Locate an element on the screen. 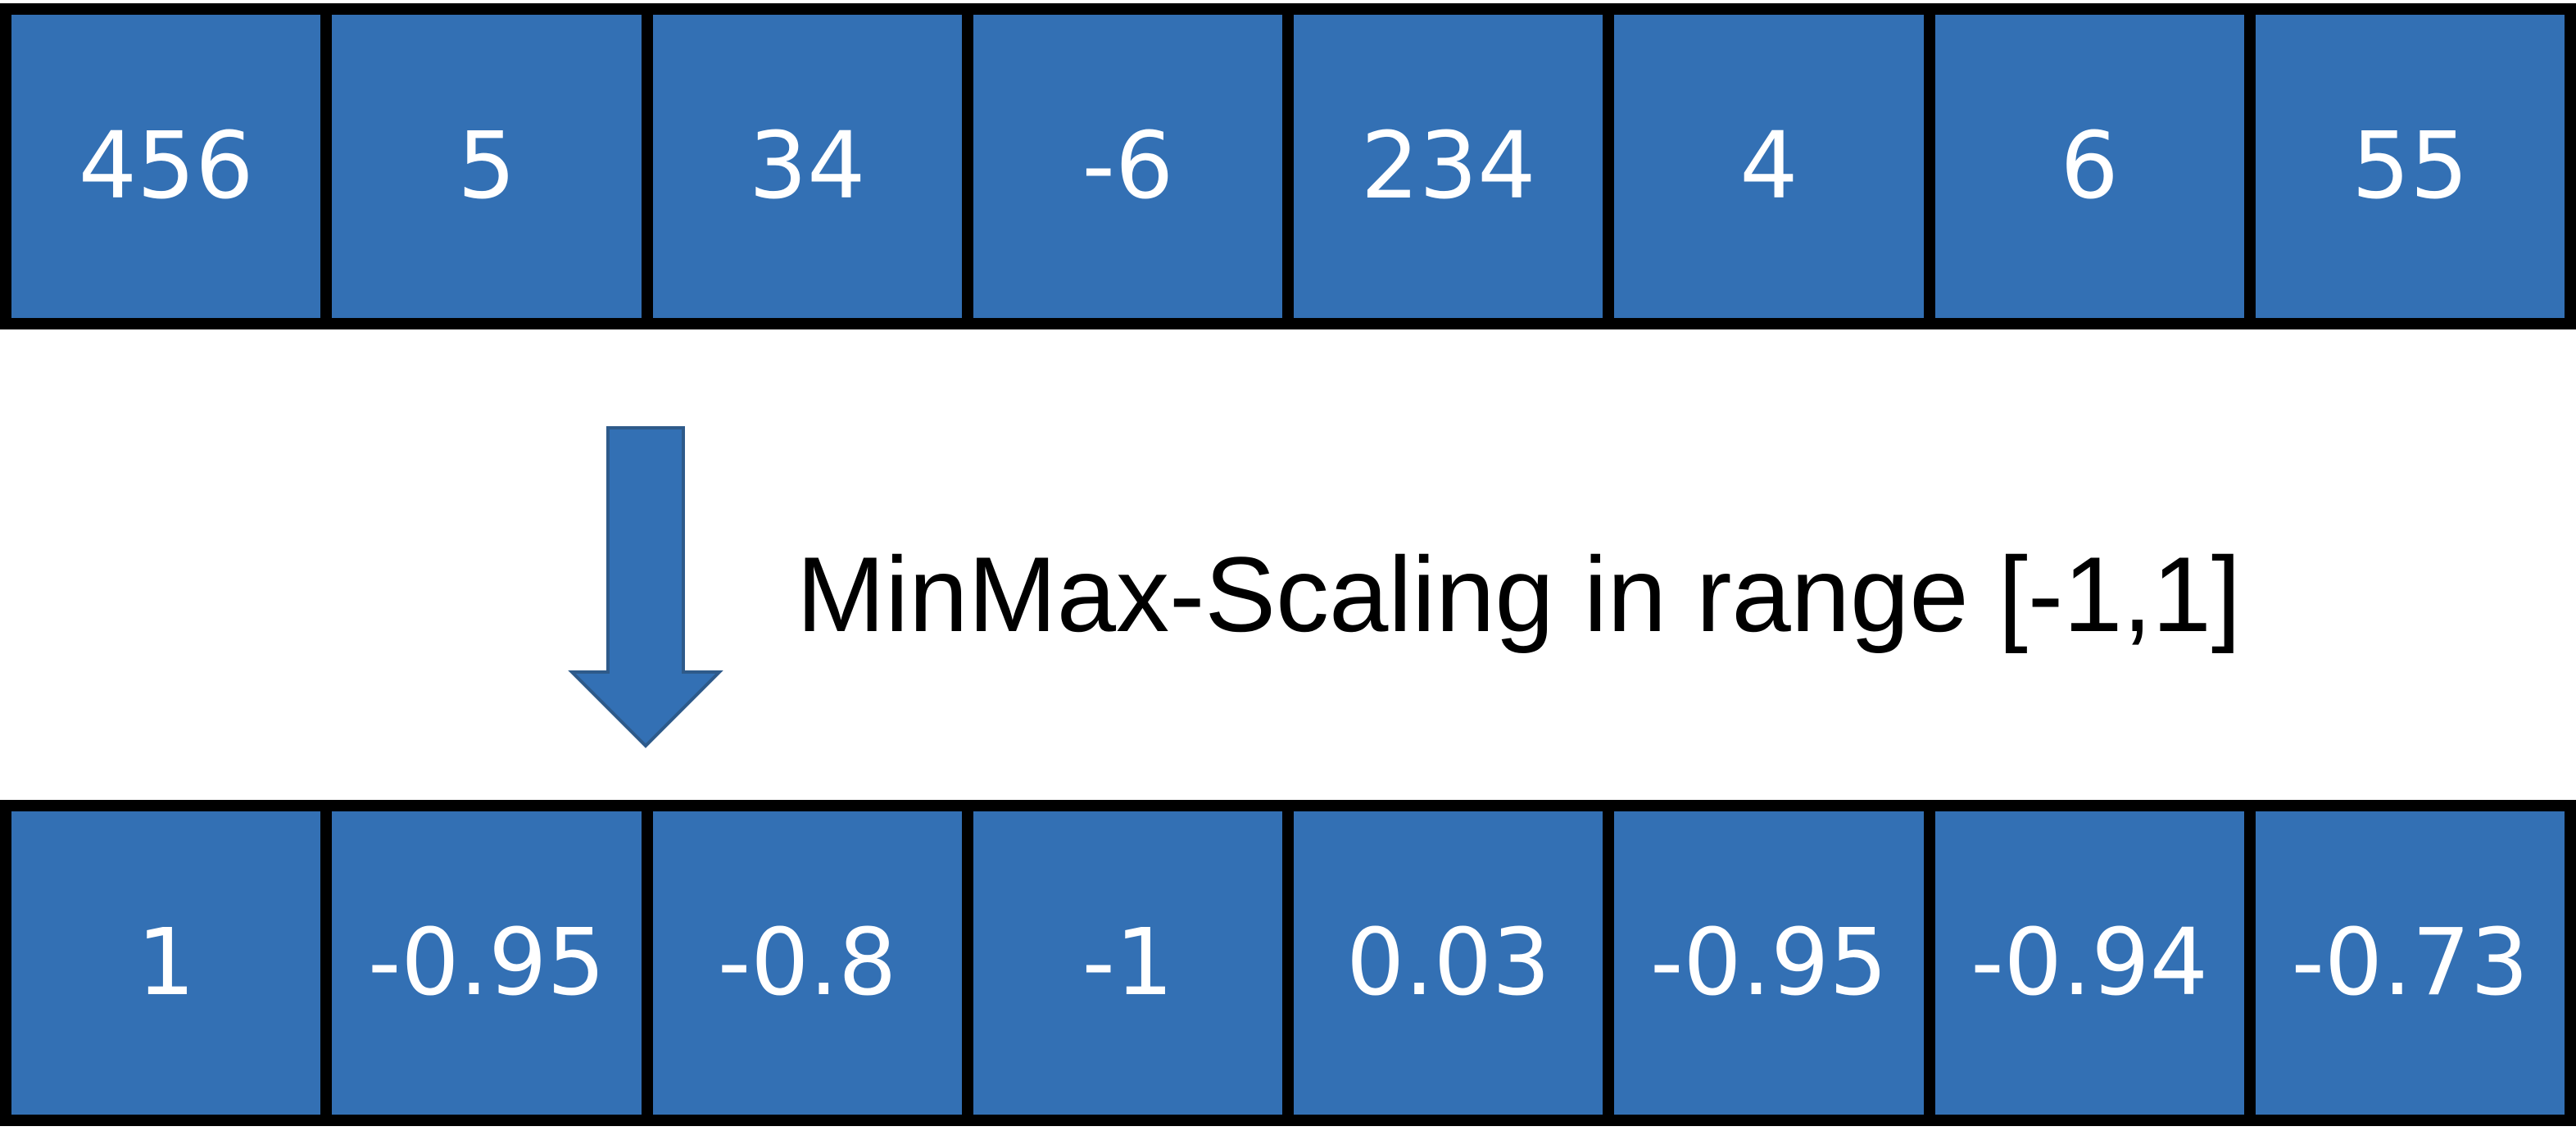 The height and width of the screenshot is (1131, 2576). output-cell: -0.94 is located at coordinates (2089, 963).